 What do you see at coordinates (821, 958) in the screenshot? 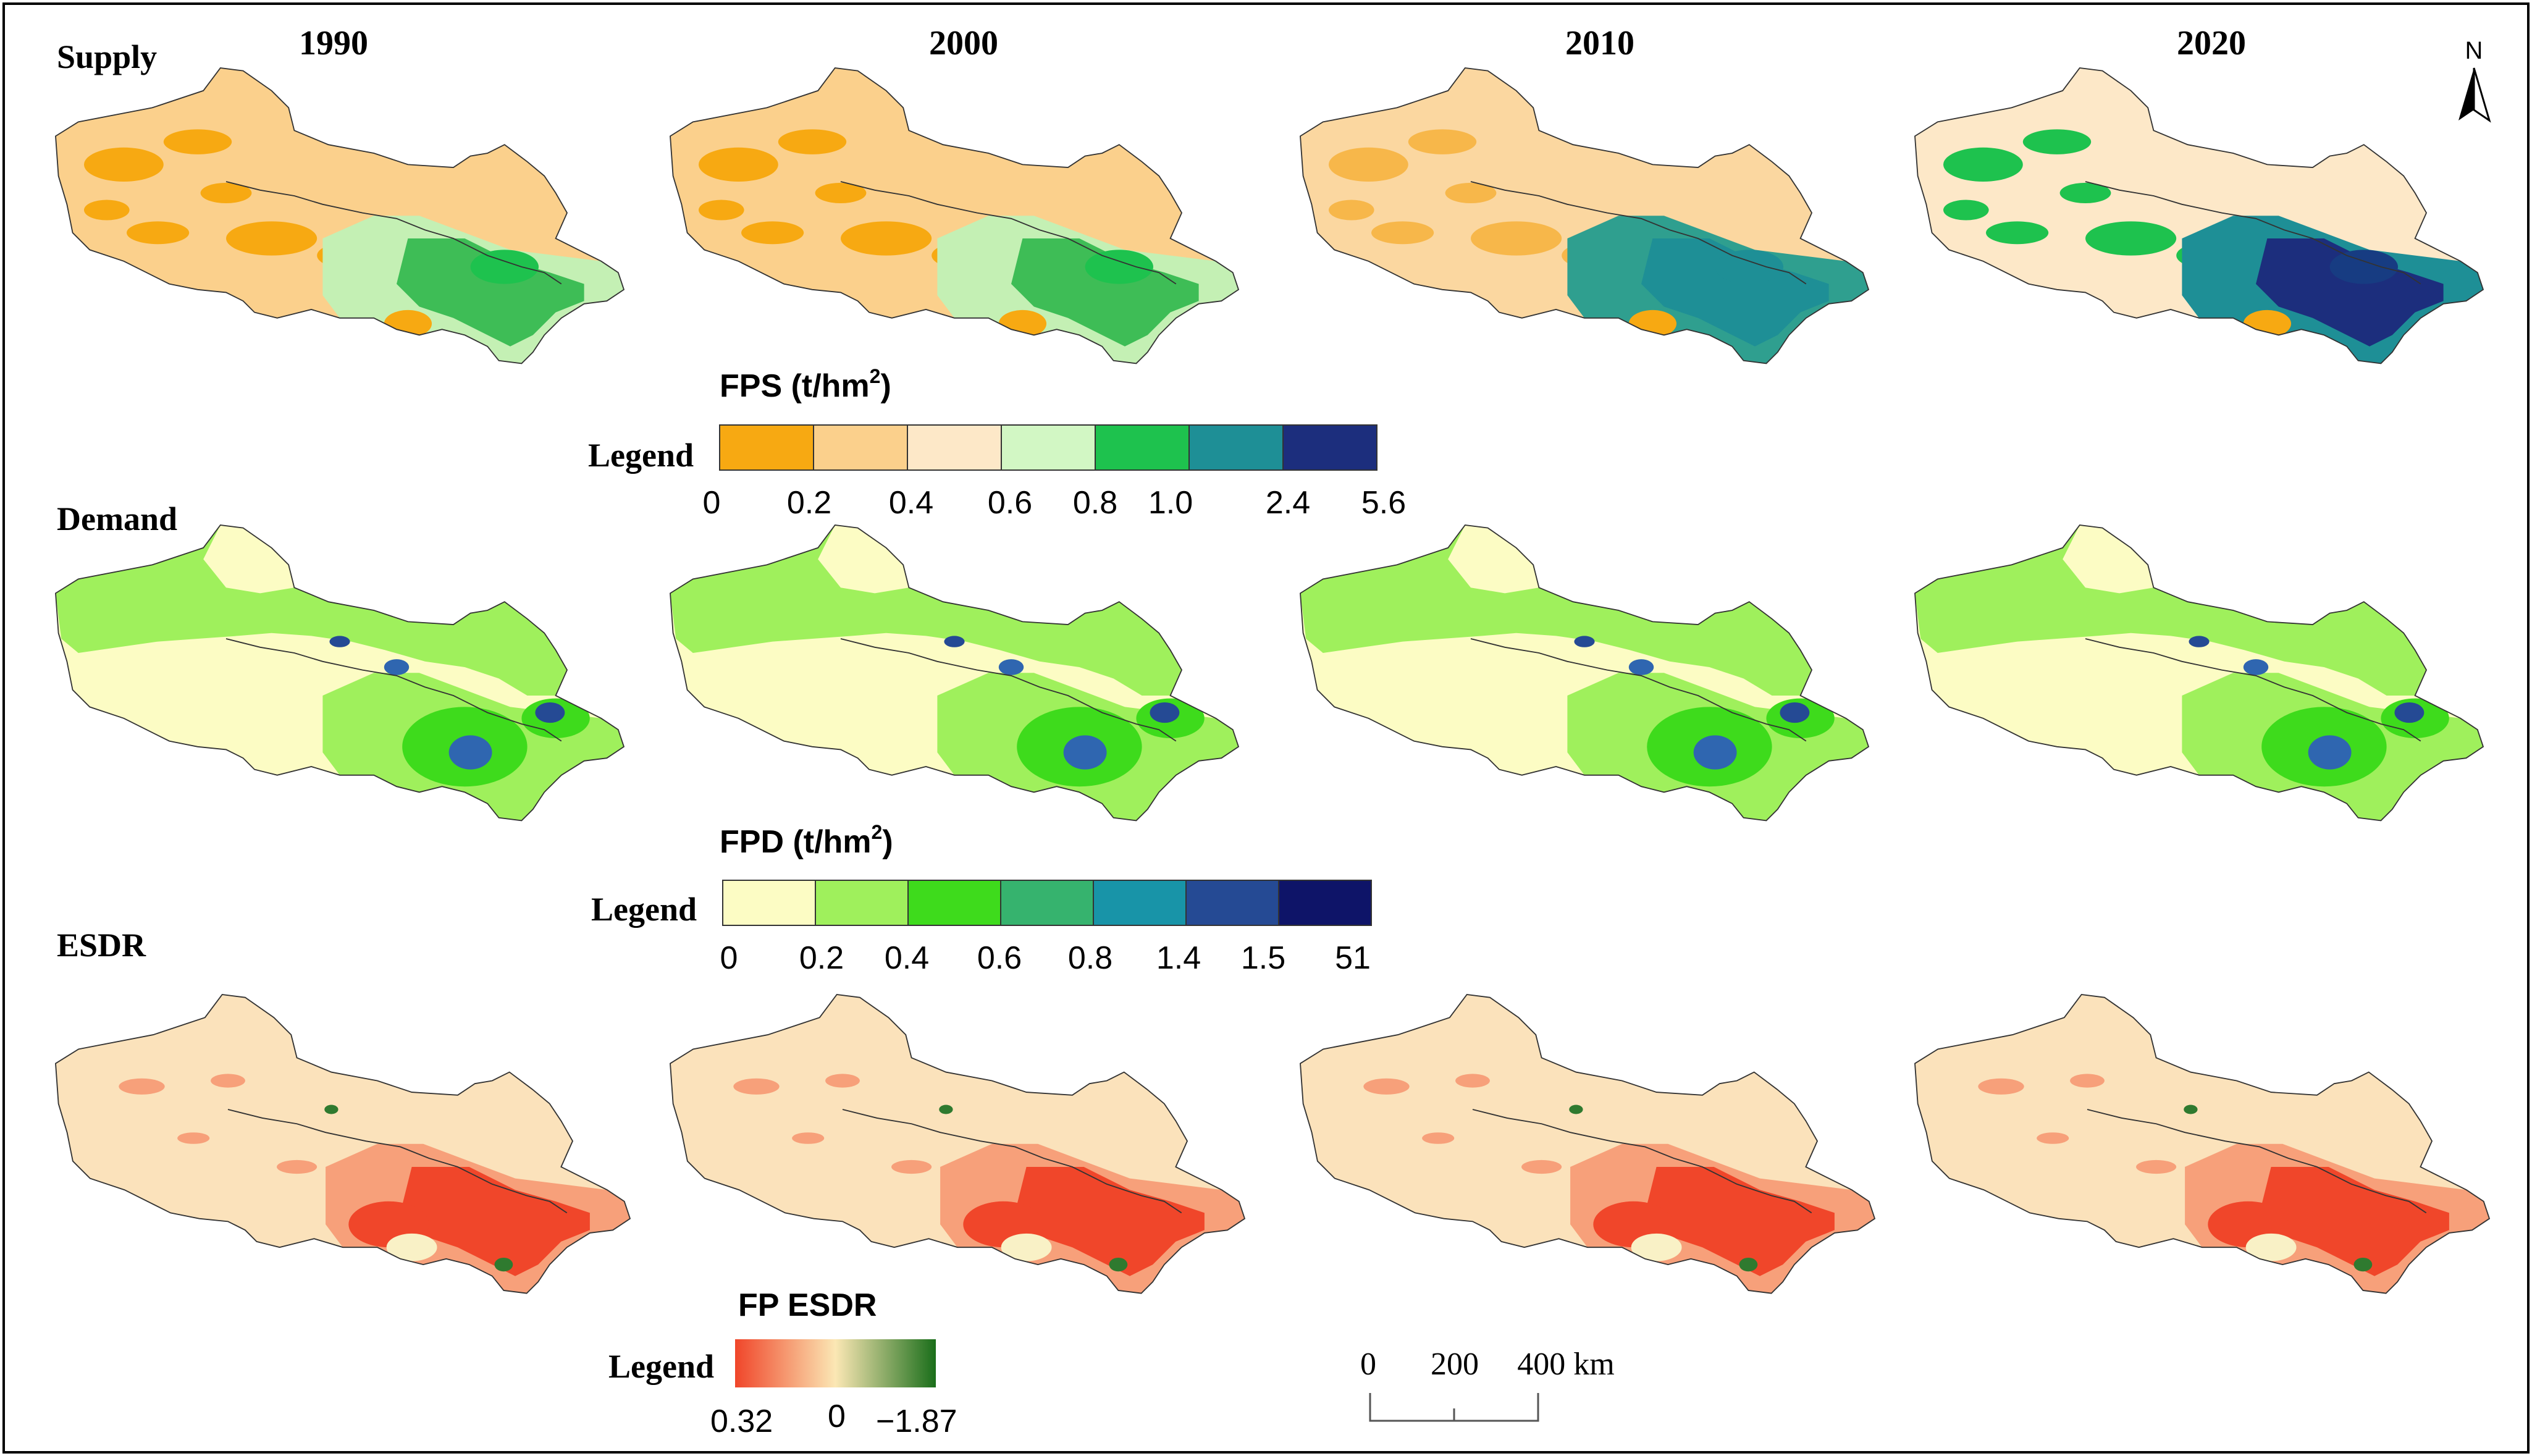
I see `legend-fpd-tick-1: 0.2` at bounding box center [821, 958].